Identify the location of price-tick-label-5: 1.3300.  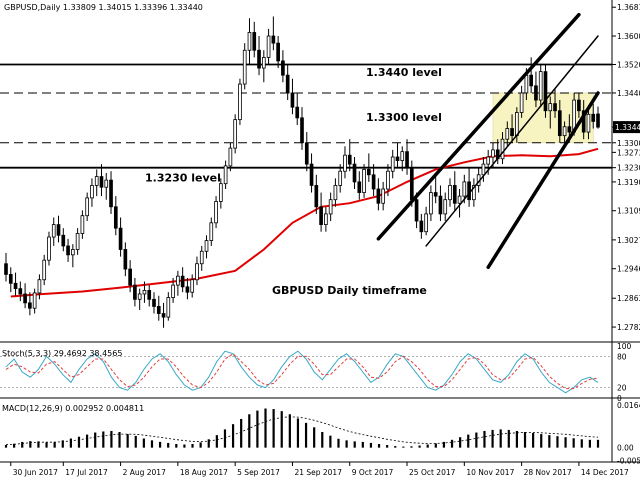
(628, 143).